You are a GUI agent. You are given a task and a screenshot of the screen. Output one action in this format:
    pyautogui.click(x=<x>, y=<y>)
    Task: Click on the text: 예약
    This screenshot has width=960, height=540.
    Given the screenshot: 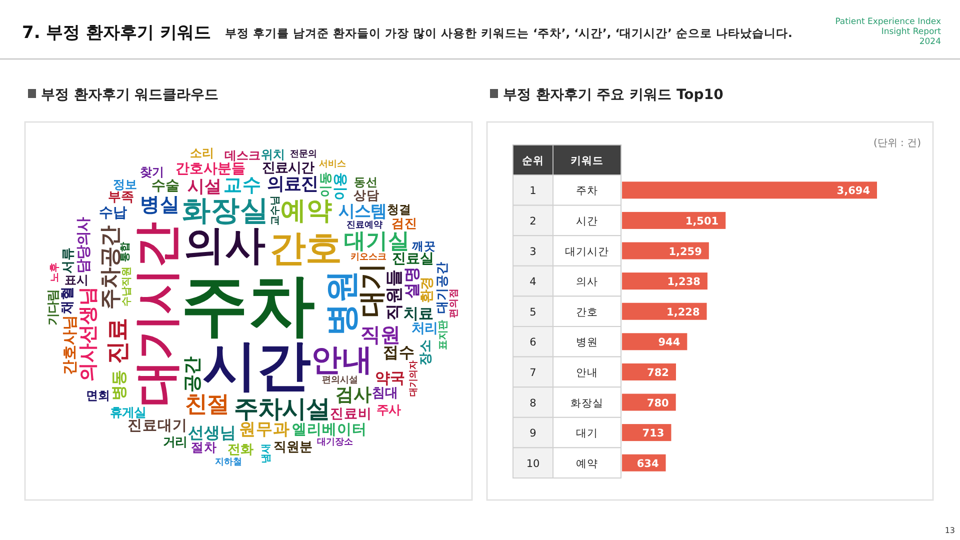 What is the action you would take?
    pyautogui.click(x=306, y=211)
    